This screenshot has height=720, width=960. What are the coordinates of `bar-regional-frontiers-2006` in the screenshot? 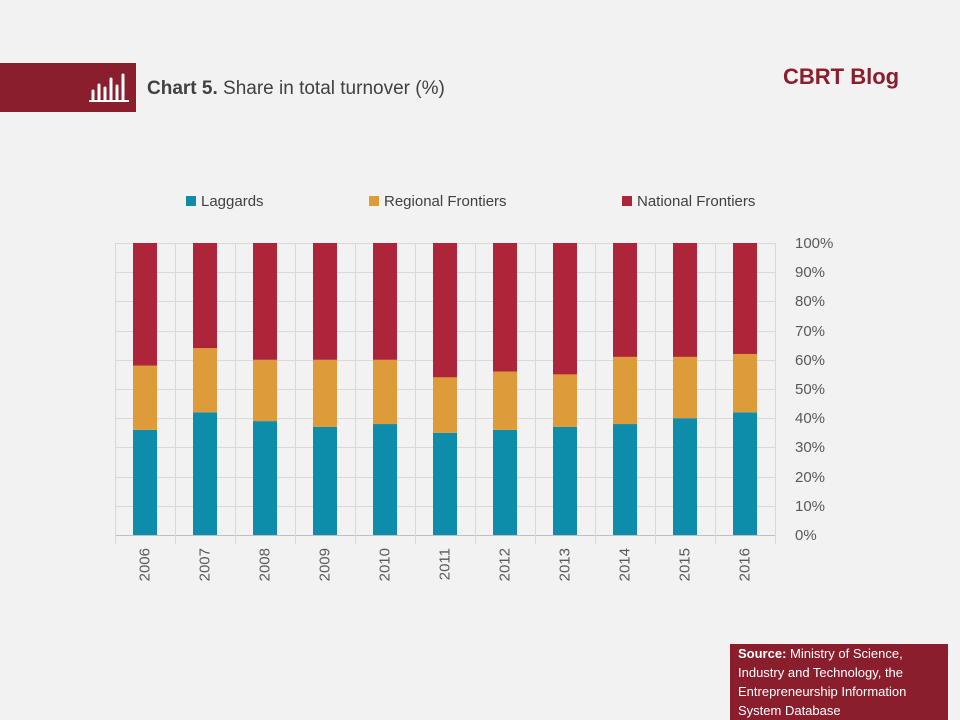 It's located at (145, 397).